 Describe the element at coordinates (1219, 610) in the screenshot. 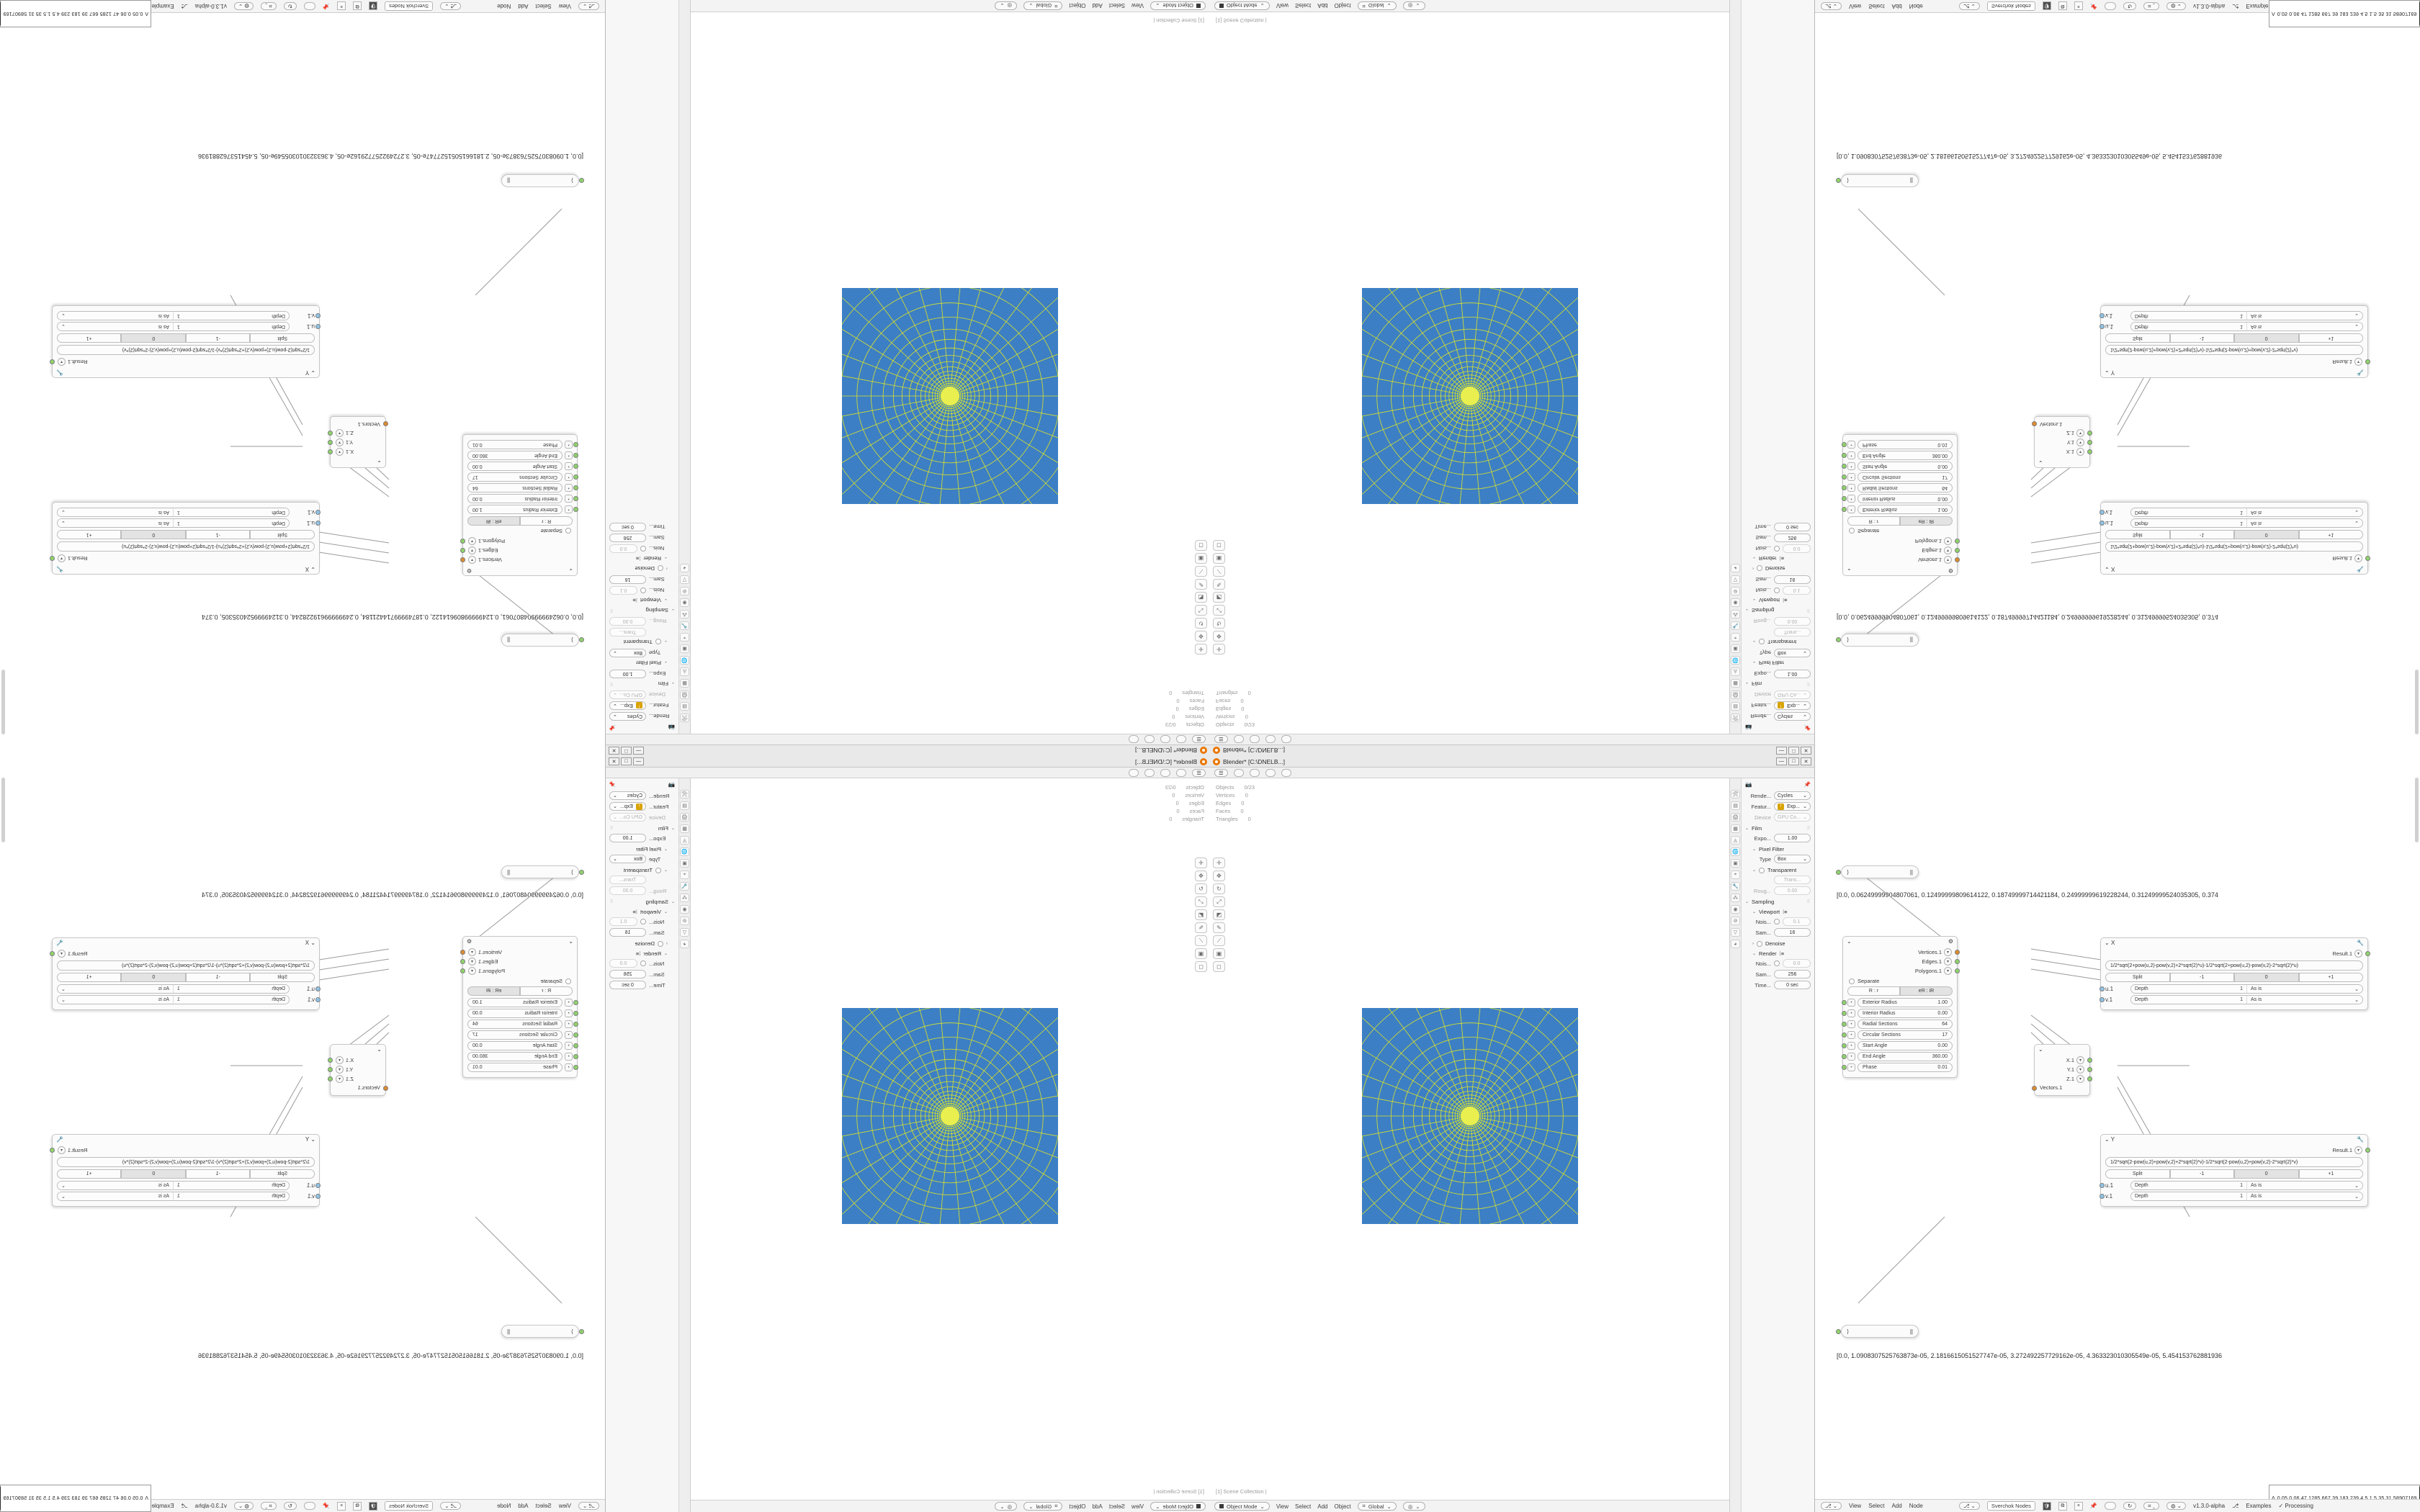

I see `scale-icon: ⤢` at that location.